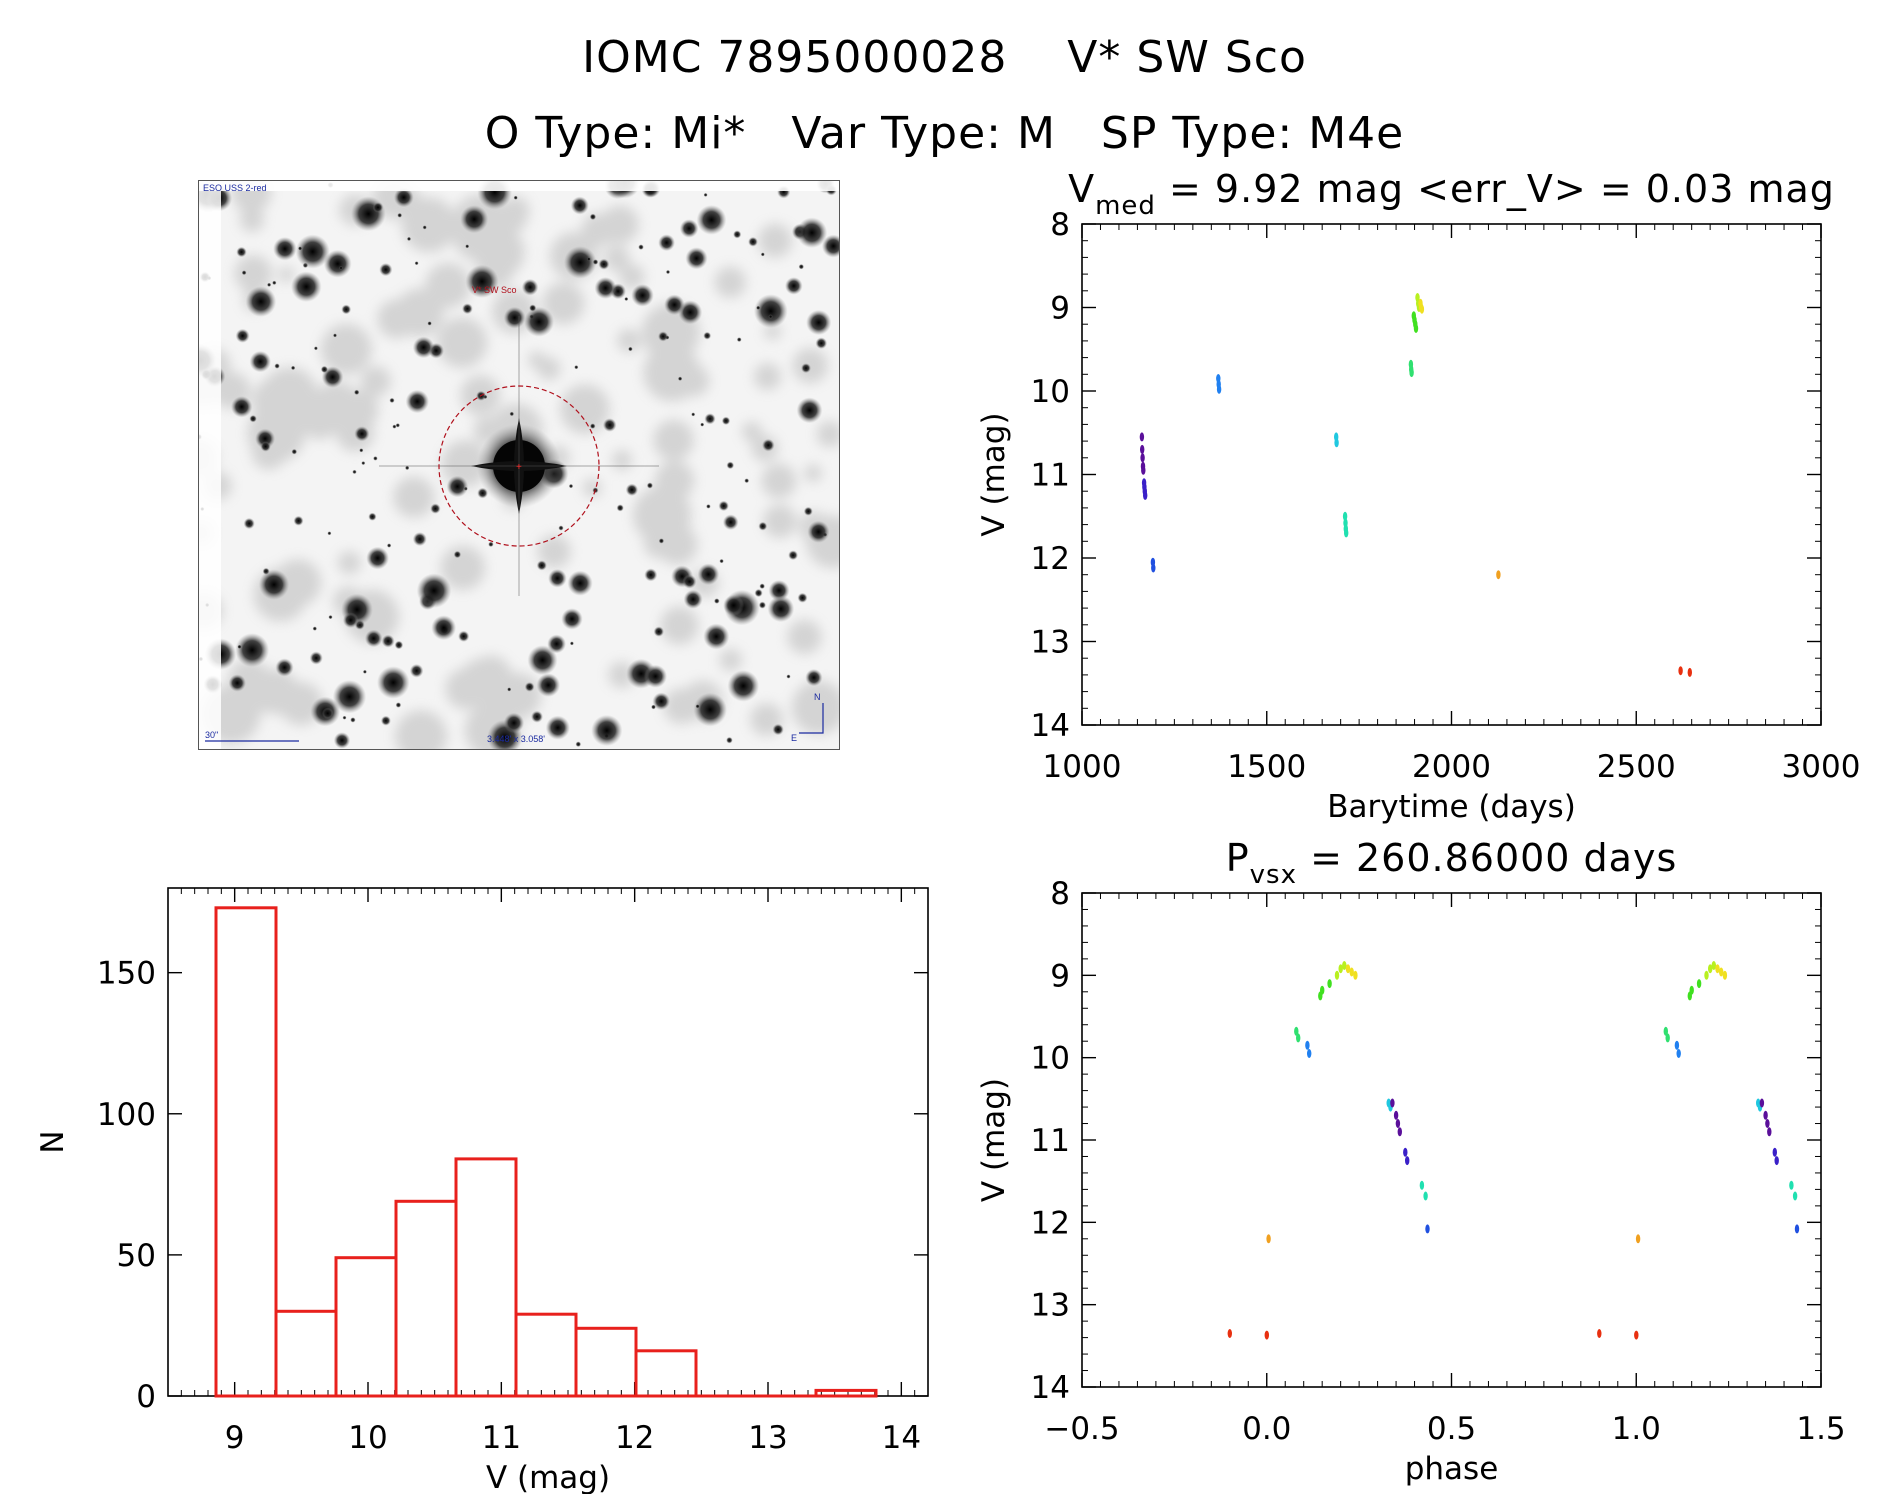 The image size is (1889, 1494). I want to click on lightcurve-ytick-label: 12, so click(1050, 559).